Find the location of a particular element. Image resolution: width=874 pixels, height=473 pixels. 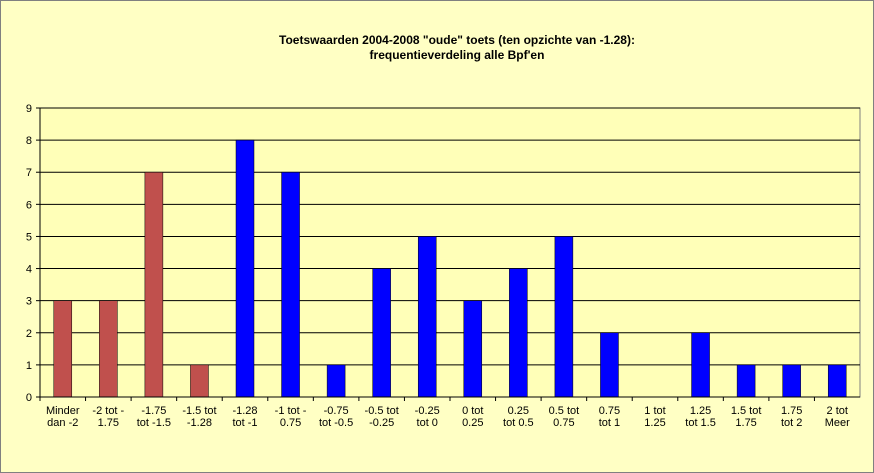

x-tick-label: Minder dan -2 is located at coordinates (63, 417).